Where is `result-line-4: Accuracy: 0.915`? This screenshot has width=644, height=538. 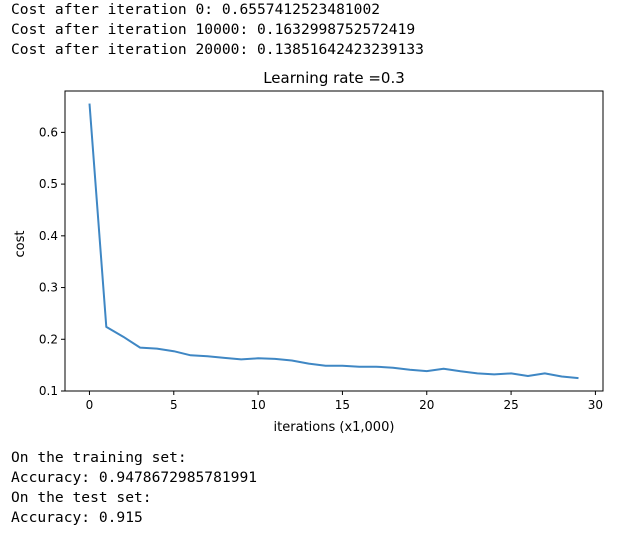 result-line-4: Accuracy: 0.915 is located at coordinates (77, 517).